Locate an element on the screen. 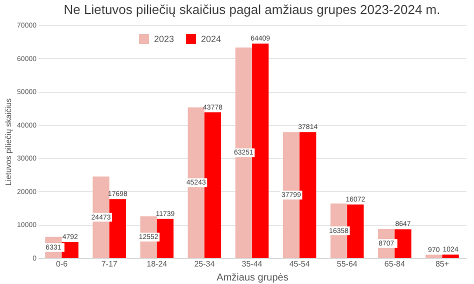 This screenshot has height=284, width=474. x-axis-title: Amžiaus grupės is located at coordinates (252, 278).